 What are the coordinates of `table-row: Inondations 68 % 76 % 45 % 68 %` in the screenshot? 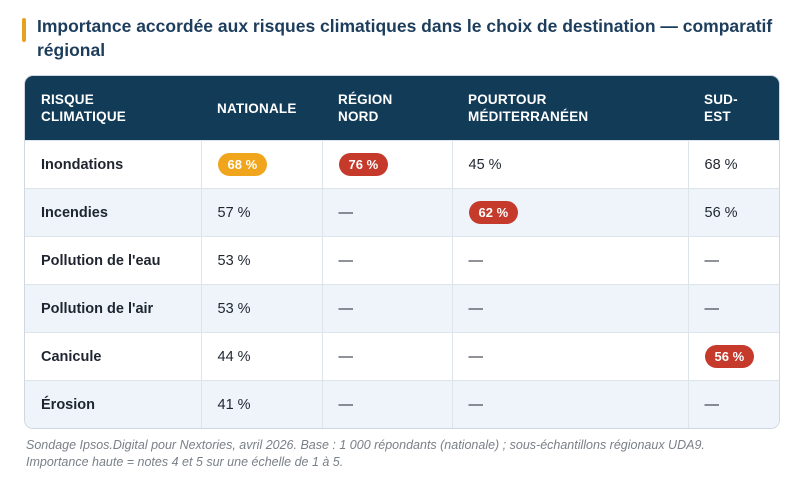 It's located at (402, 164).